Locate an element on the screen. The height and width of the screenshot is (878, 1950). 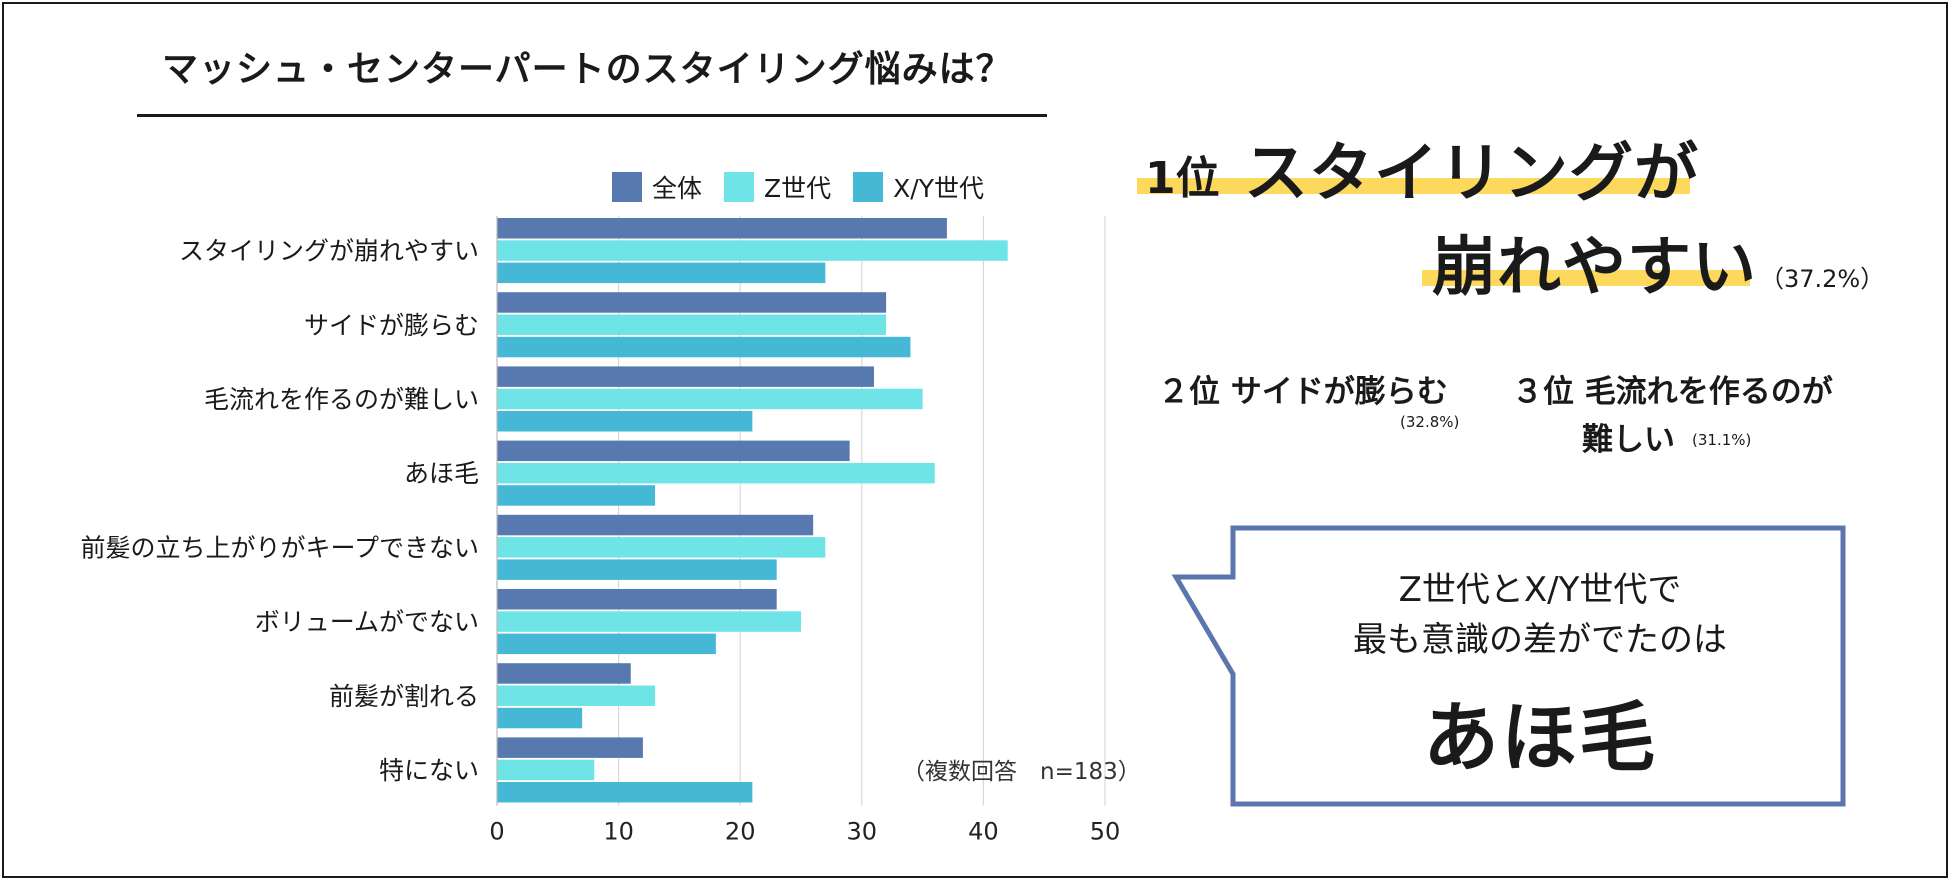
category-label-4: 前髪の立ち上がりがキープできない is located at coordinates (279, 547).